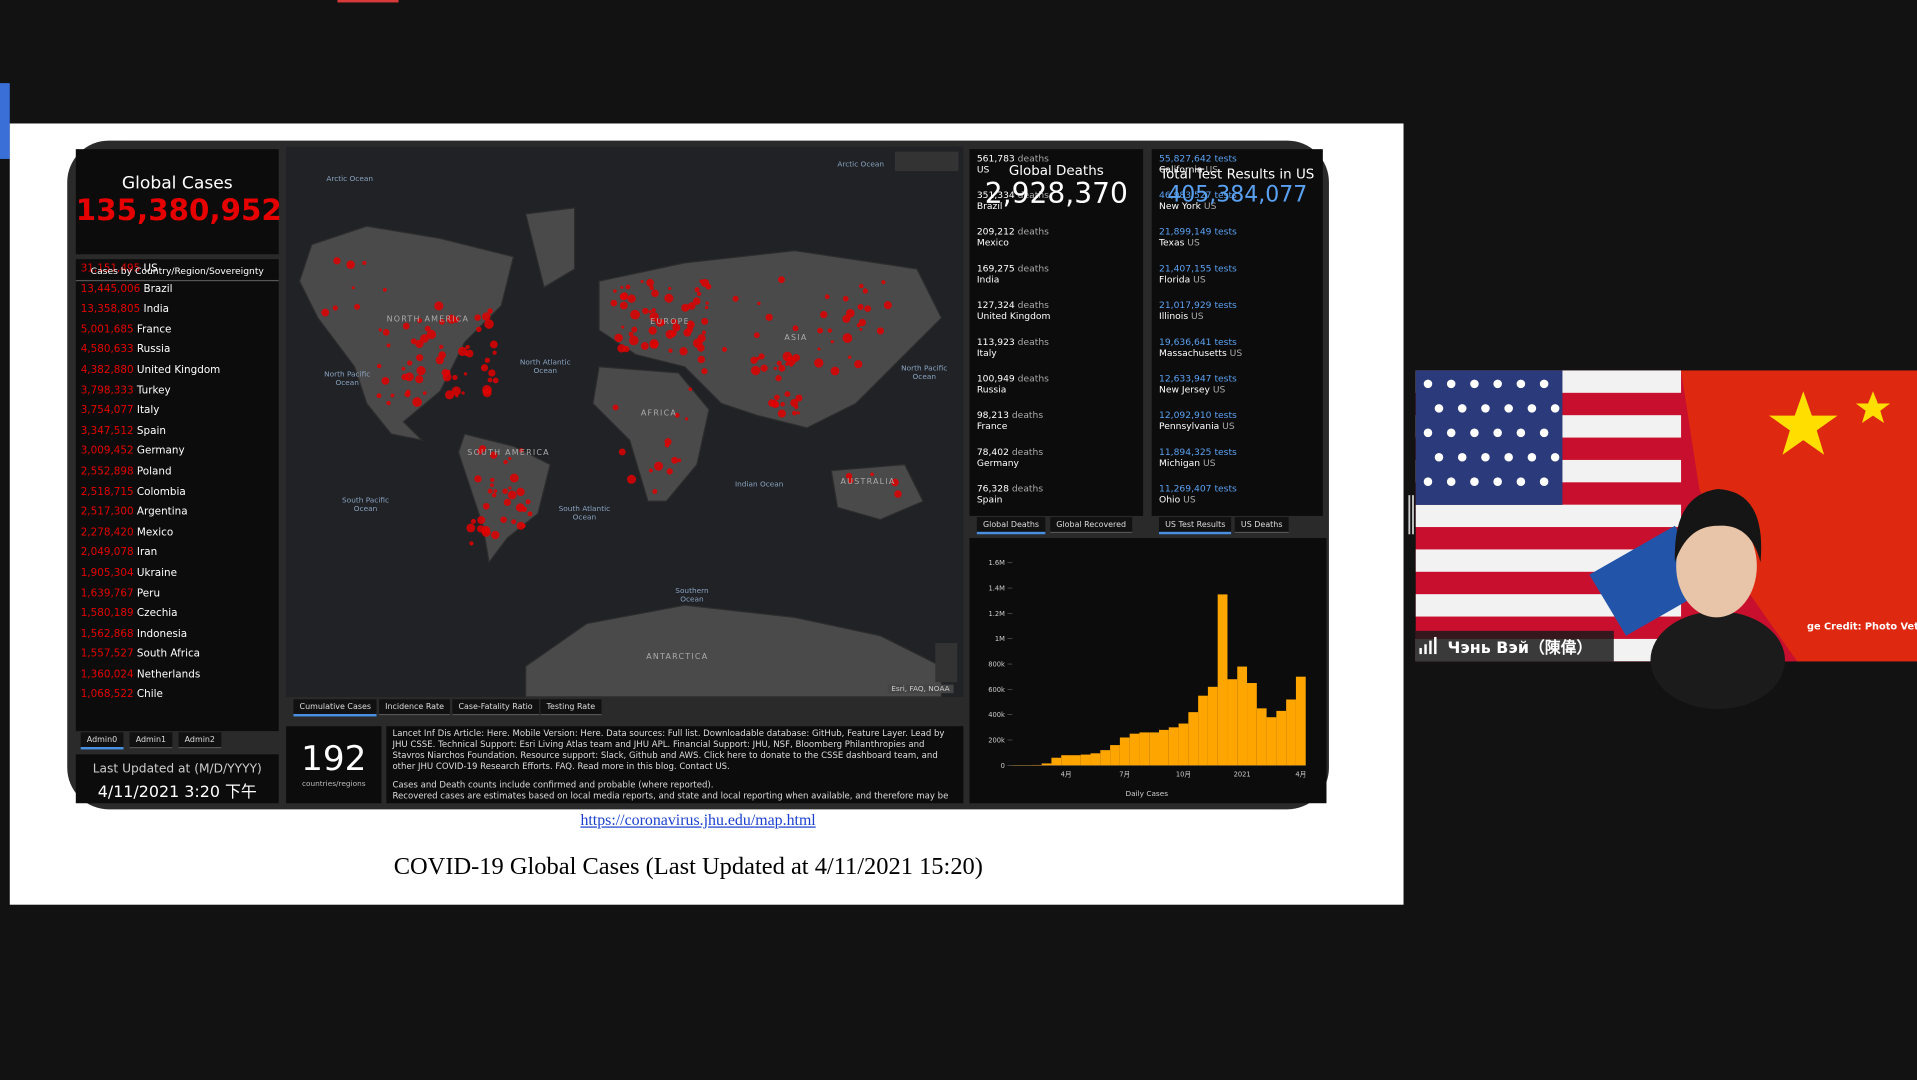  What do you see at coordinates (992, 243) in the screenshot?
I see `place: Mexico` at bounding box center [992, 243].